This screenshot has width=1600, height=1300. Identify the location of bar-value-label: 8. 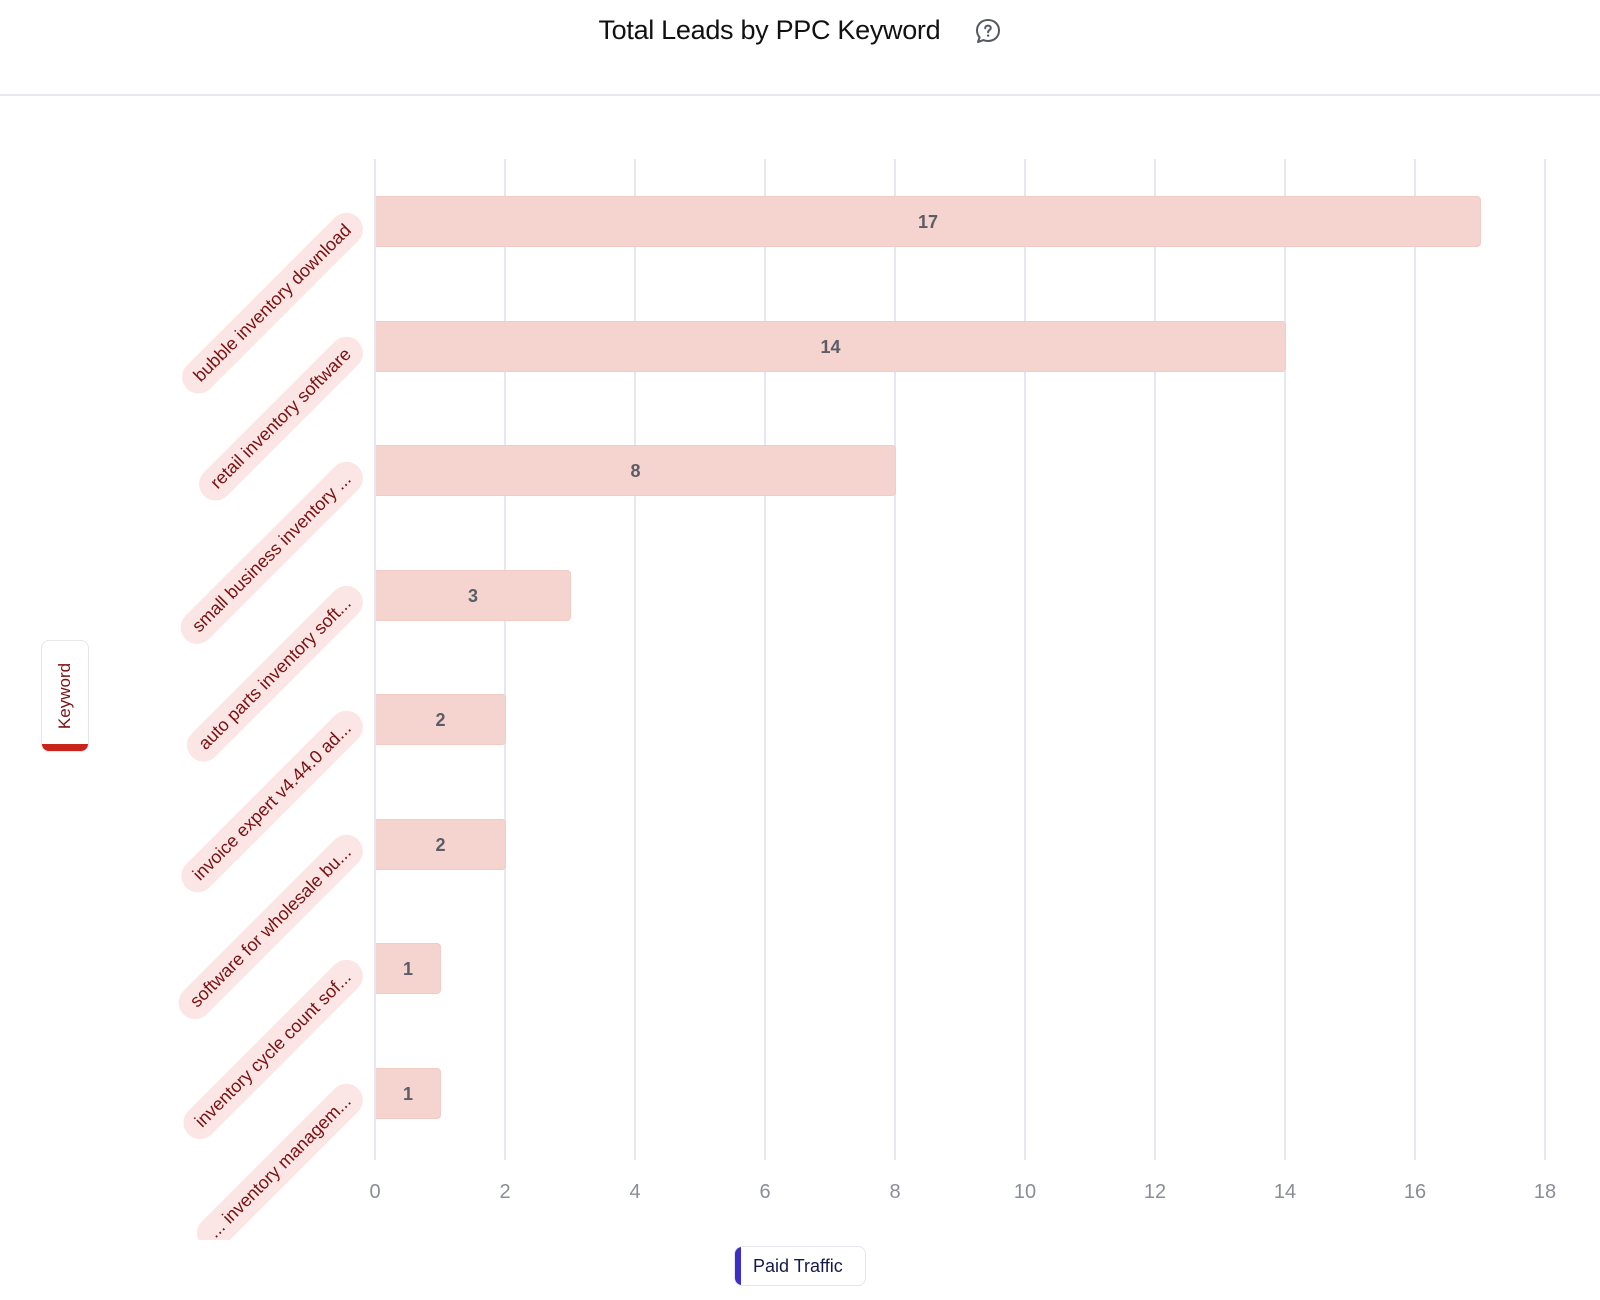
(635, 471).